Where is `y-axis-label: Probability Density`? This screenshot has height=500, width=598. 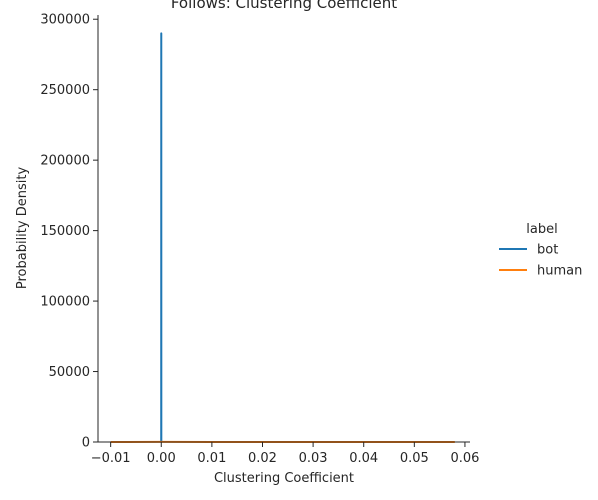 y-axis-label: Probability Density is located at coordinates (22, 228).